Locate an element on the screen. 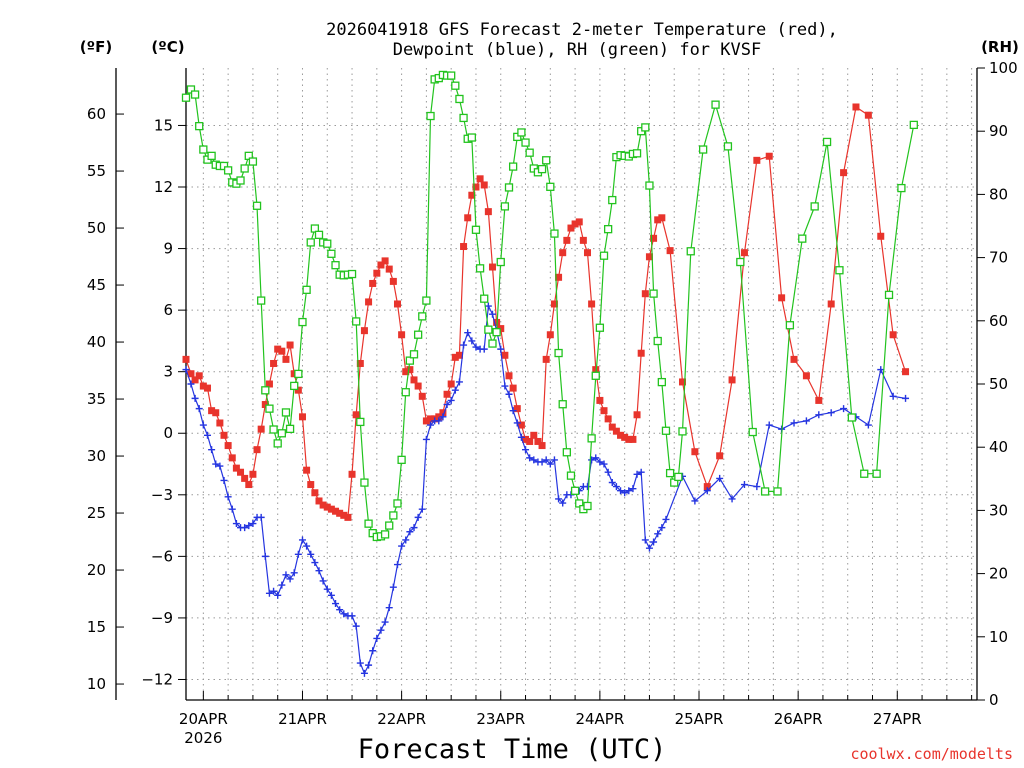 The height and width of the screenshot is (768, 1024). fahrenheit-tick-label: 55 is located at coordinates (96, 171).